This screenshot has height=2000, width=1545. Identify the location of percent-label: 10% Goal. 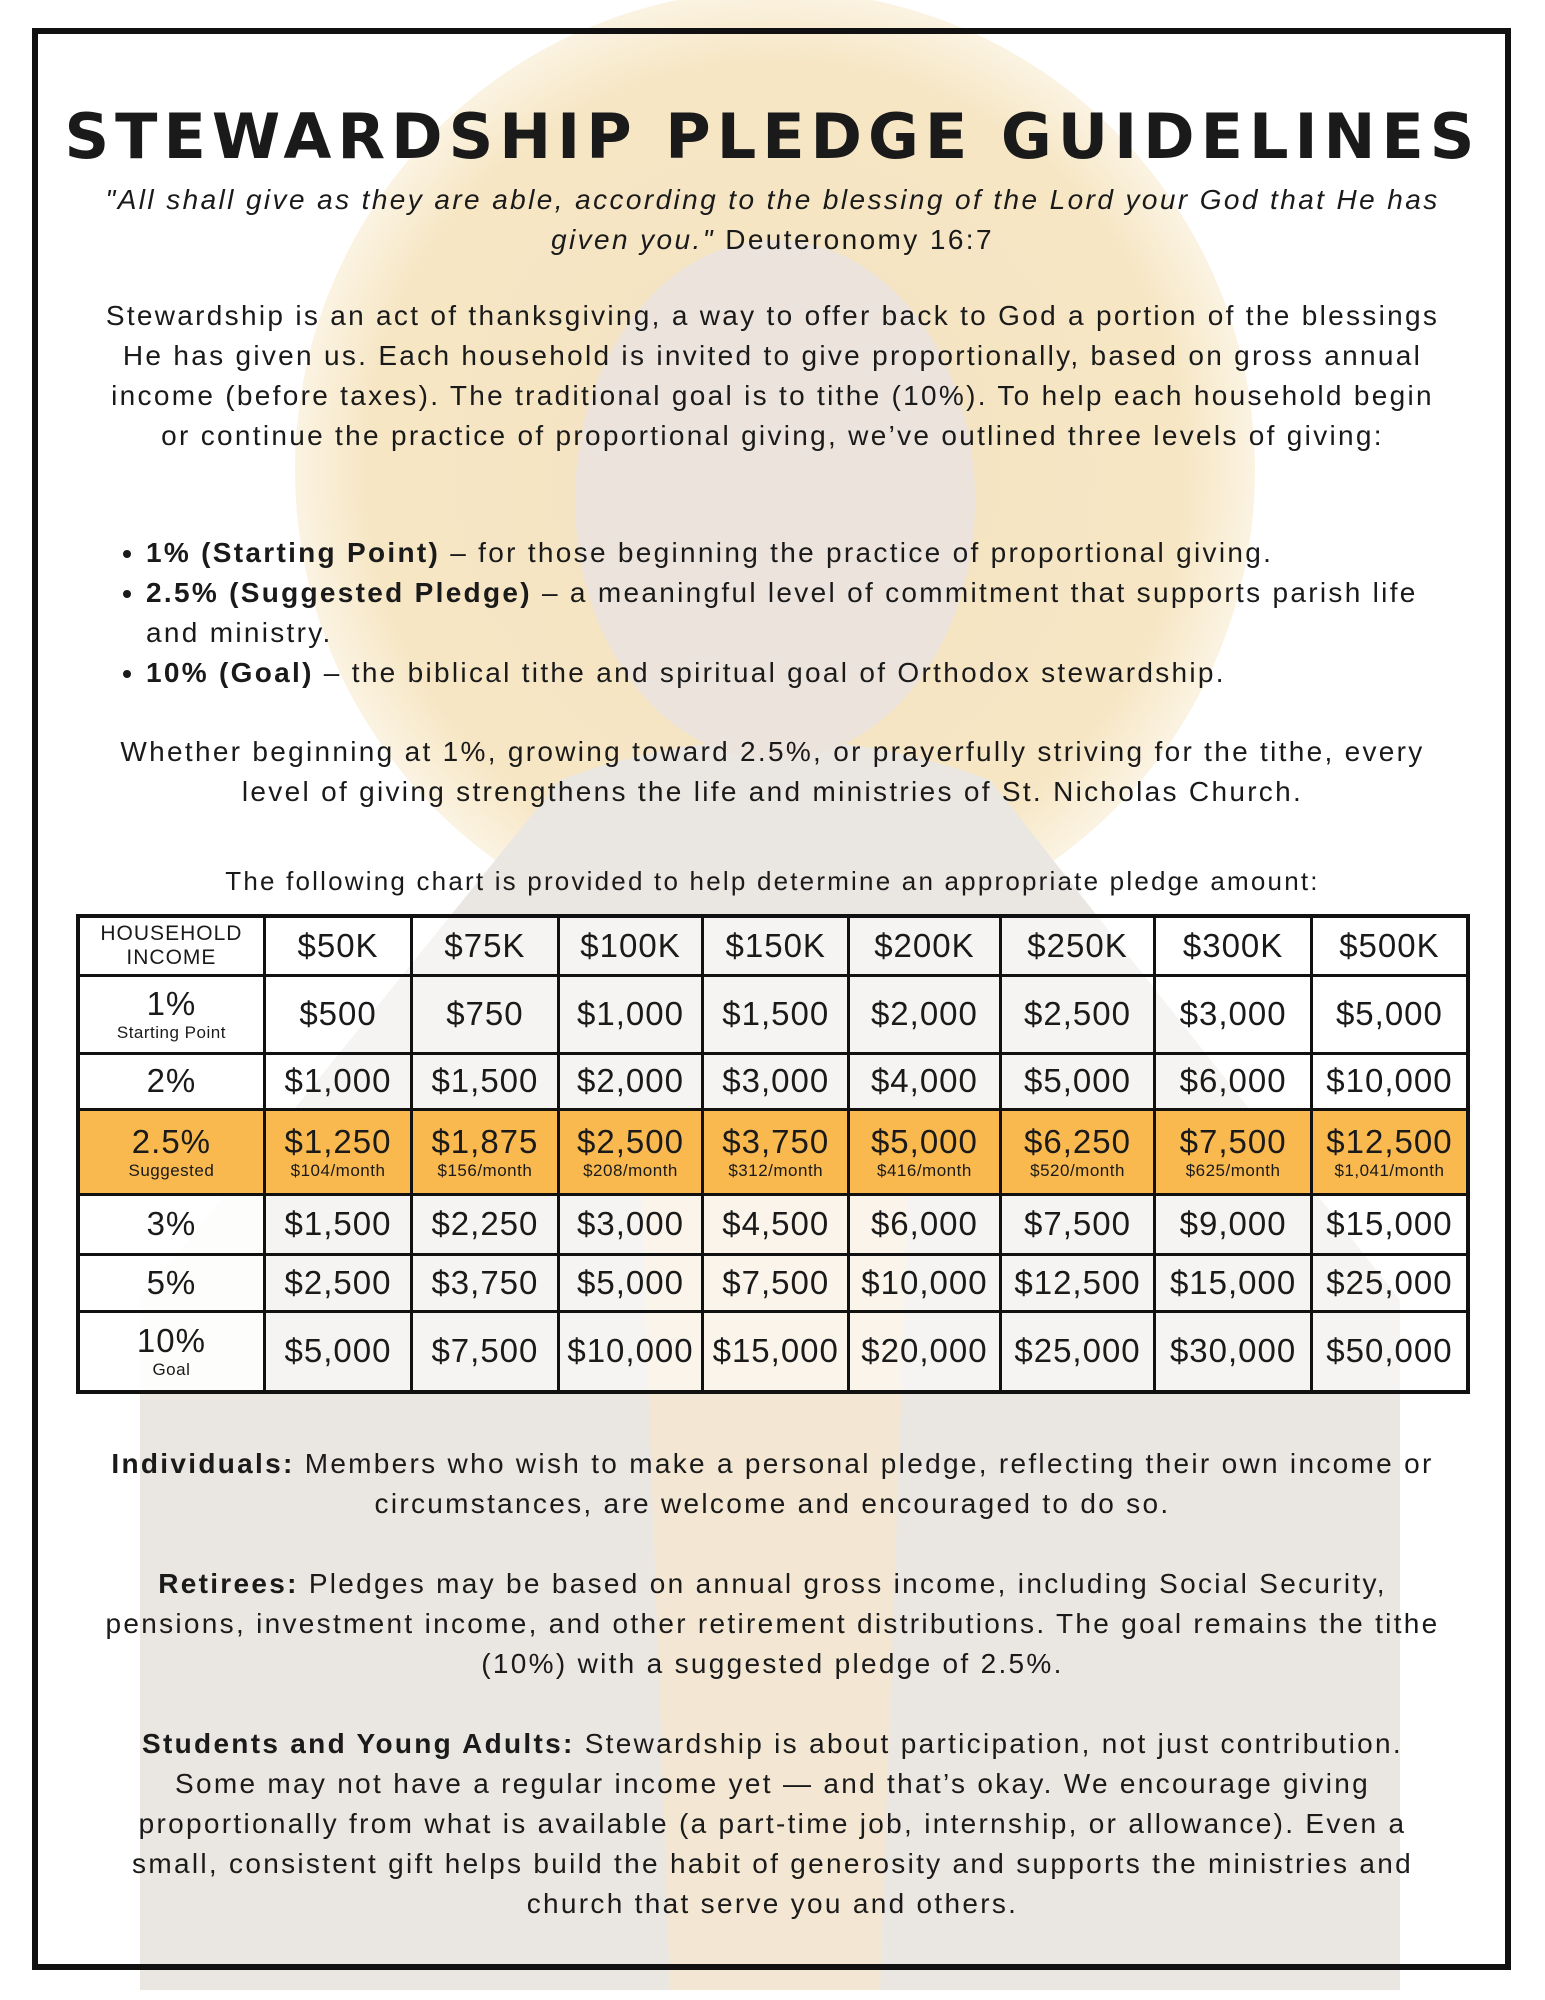
(171, 1351).